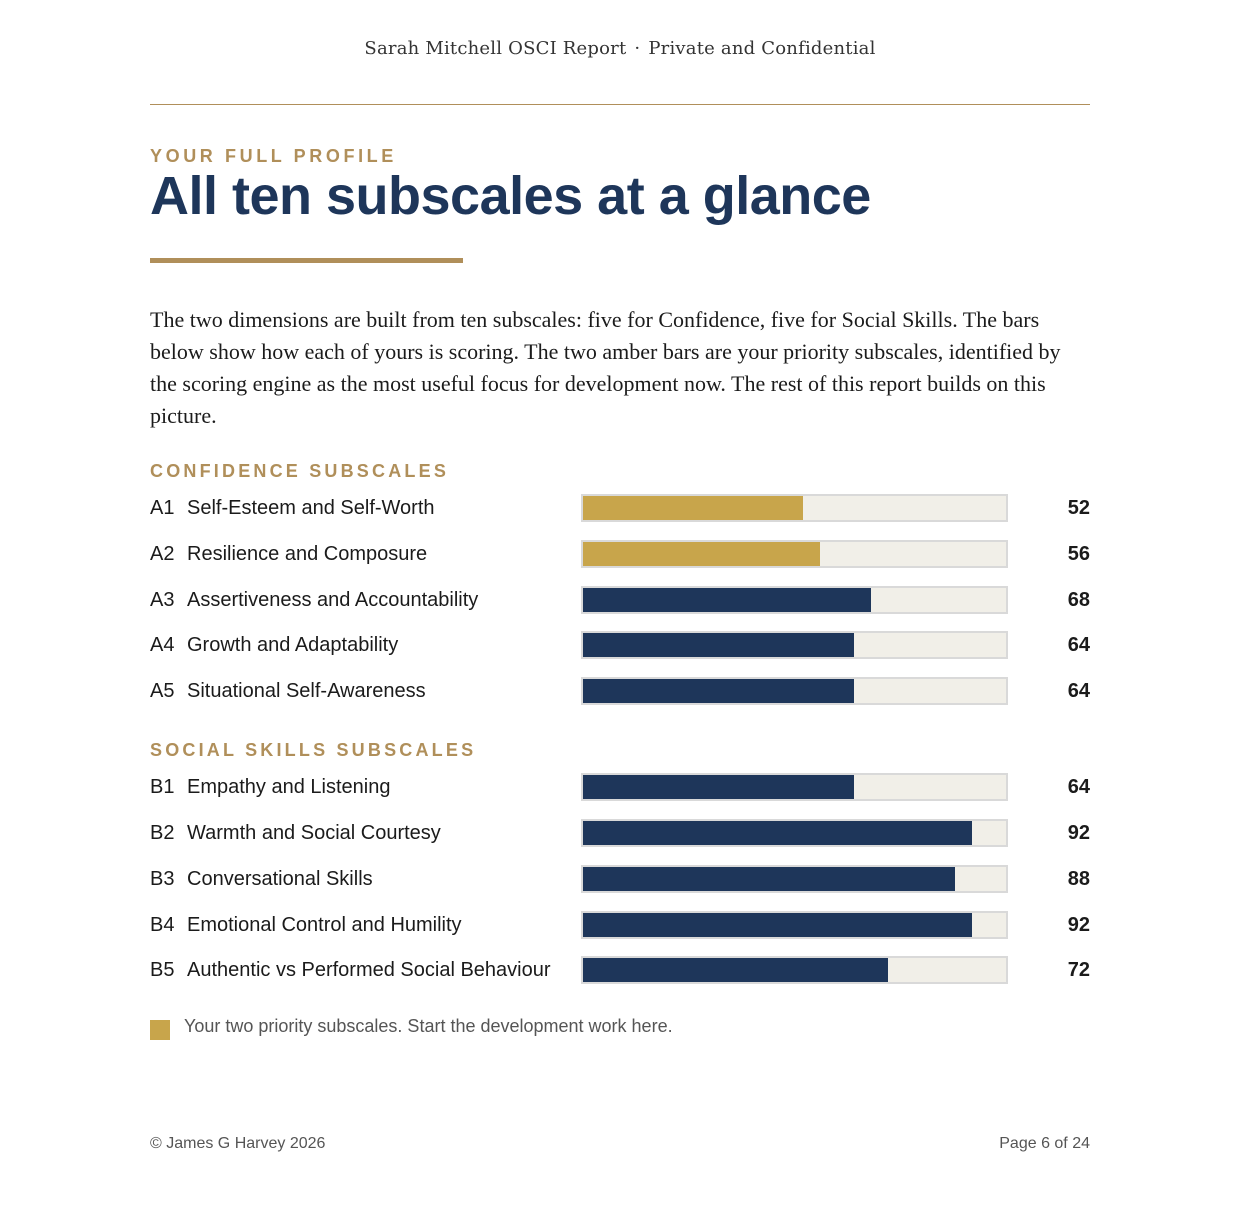  Describe the element at coordinates (162, 691) in the screenshot. I see `subscale-code: A5` at that location.